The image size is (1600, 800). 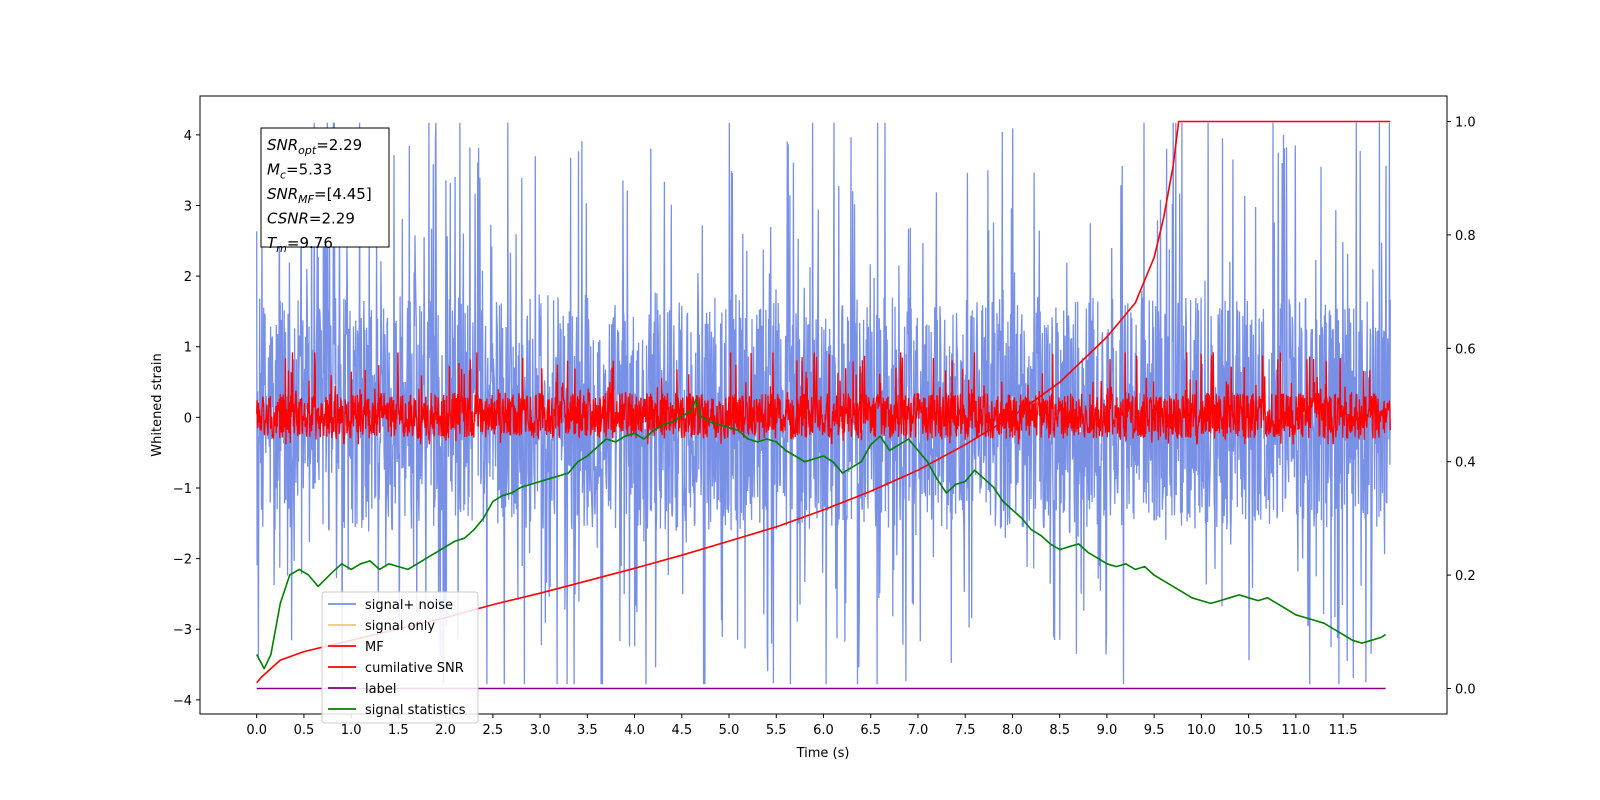 What do you see at coordinates (1465, 236) in the screenshot?
I see `y2-tick-label: 0.8` at bounding box center [1465, 236].